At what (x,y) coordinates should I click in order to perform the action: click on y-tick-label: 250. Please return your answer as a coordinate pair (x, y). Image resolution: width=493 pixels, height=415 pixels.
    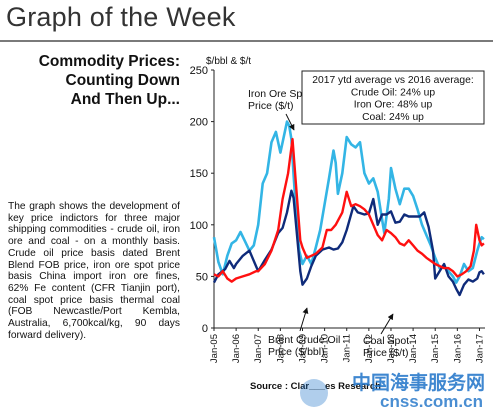
    Looking at the image, I should click on (199, 71).